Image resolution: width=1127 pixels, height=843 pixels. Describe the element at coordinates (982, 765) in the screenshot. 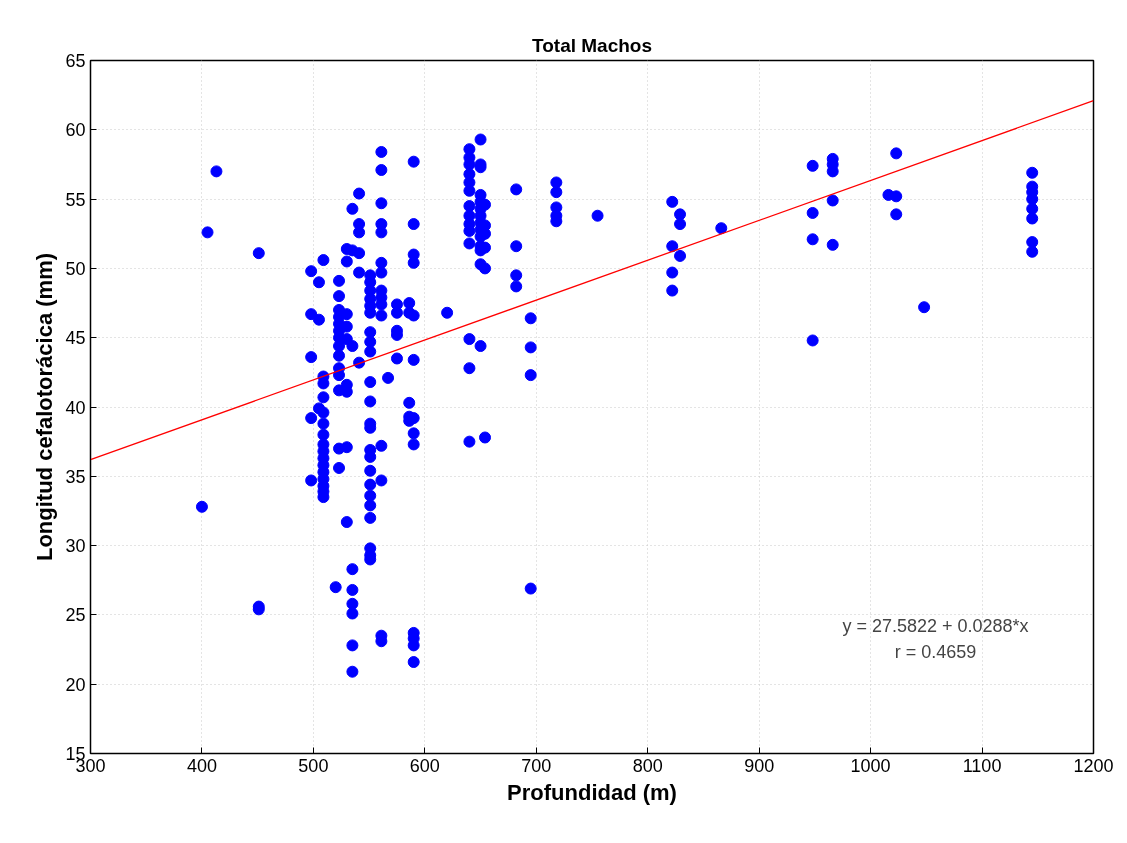

I see `x-tick-label: 1100` at that location.